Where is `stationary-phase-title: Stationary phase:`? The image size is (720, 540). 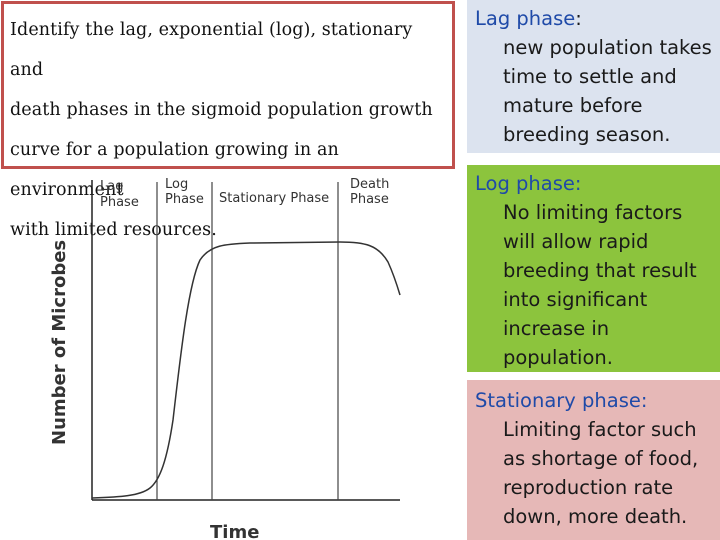 stationary-phase-title: Stationary phase: is located at coordinates (561, 400).